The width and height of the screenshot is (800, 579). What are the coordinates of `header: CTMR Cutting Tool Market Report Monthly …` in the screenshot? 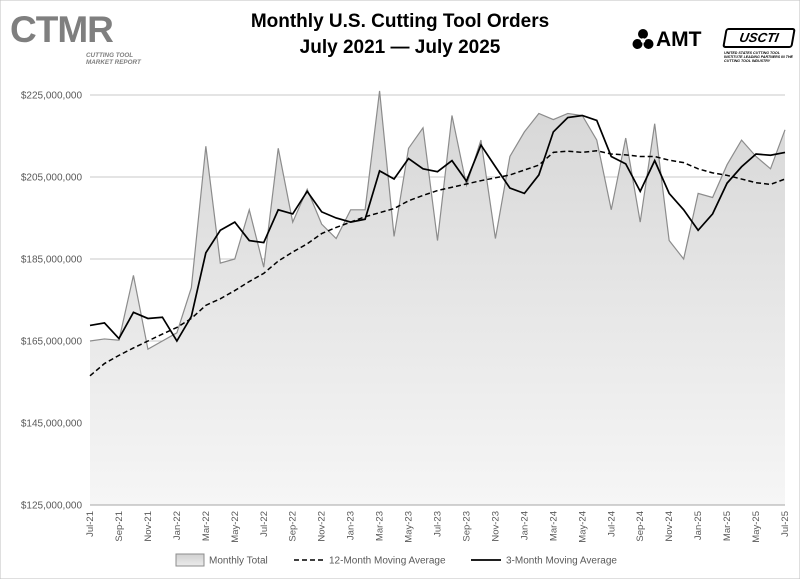 It's located at (400, 37).